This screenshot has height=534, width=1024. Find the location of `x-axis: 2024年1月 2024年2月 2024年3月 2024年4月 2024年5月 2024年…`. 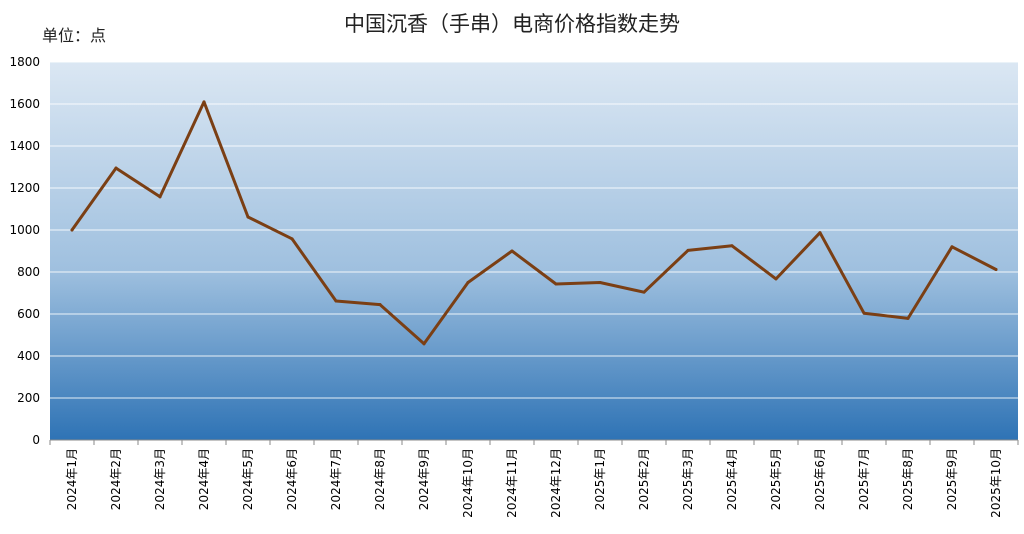

x-axis: 2024年1月 2024年2月 2024年3月 2024年4月 2024年5月 2024年… is located at coordinates (534, 478).